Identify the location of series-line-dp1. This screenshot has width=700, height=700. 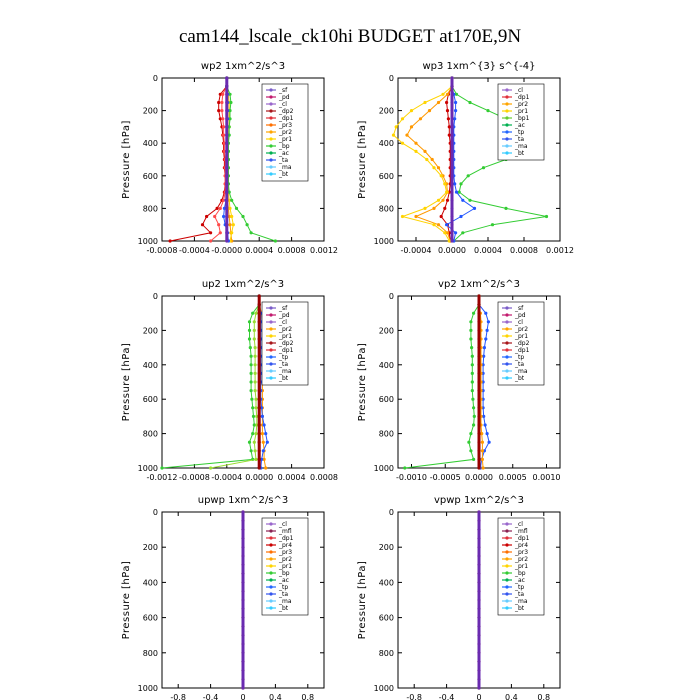
(210, 382).